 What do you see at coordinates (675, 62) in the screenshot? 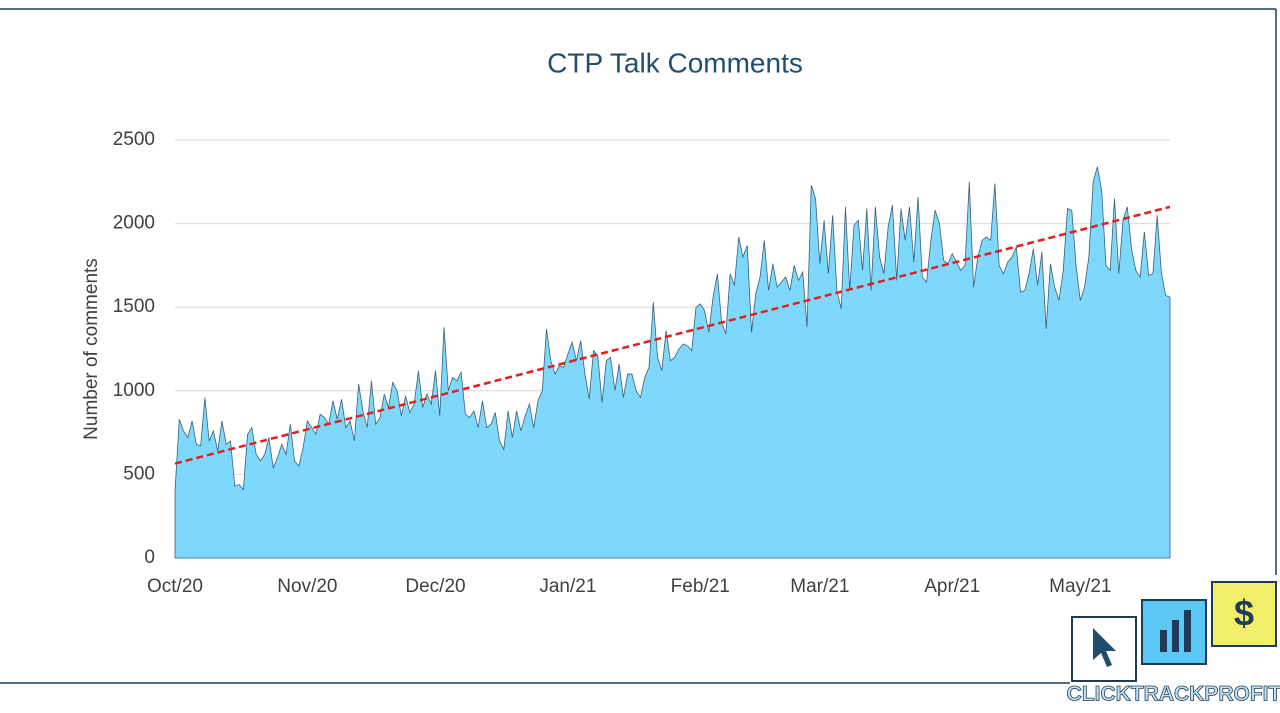
I see `chart-title: CTP Talk Comments` at bounding box center [675, 62].